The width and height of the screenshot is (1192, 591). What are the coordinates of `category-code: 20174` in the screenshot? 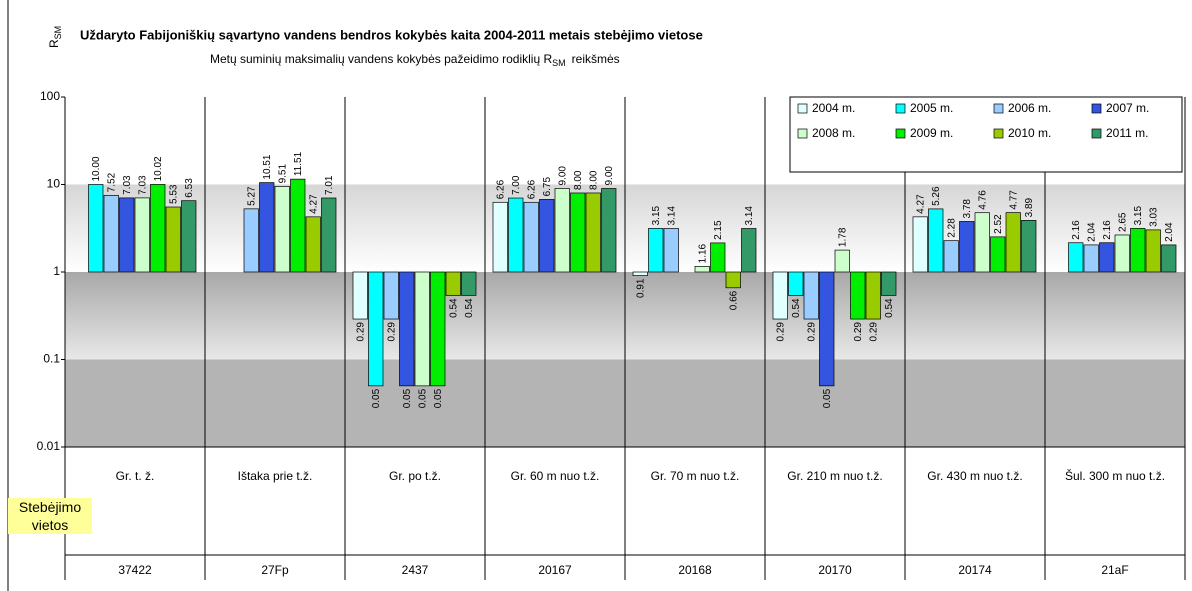 It's located at (975, 570).